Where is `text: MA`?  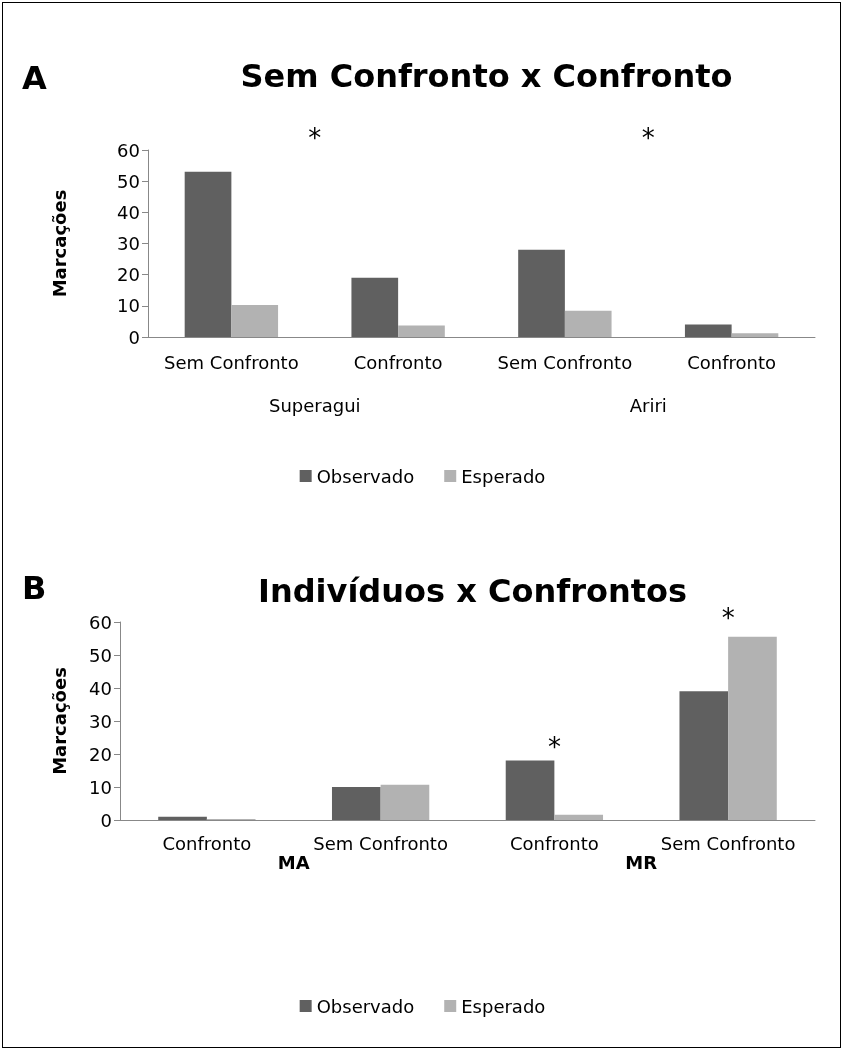
text: MA is located at coordinates (293, 862).